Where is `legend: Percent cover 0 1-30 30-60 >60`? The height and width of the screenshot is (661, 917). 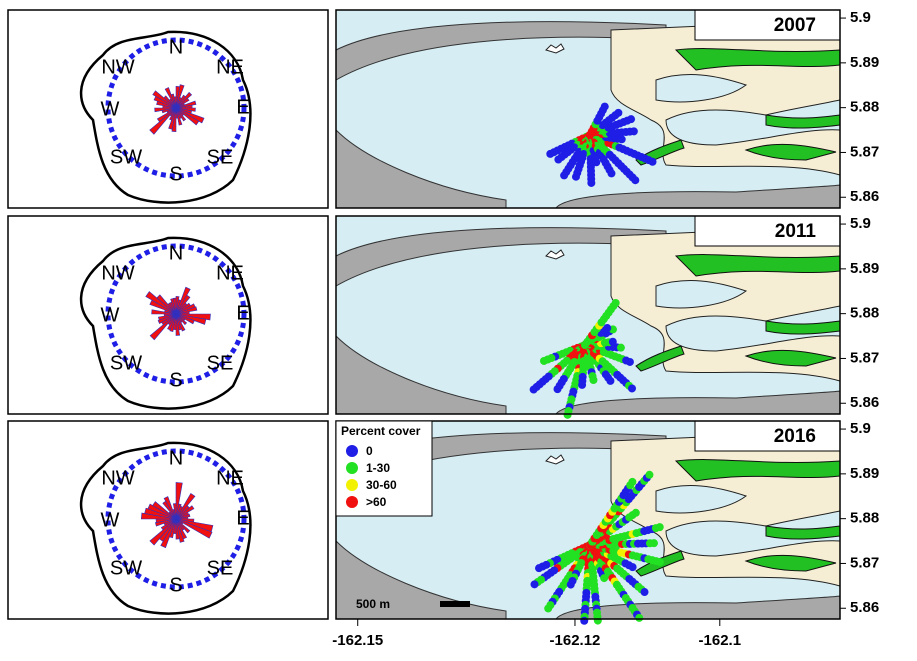 legend: Percent cover 0 1-30 30-60 >60 is located at coordinates (384, 468).